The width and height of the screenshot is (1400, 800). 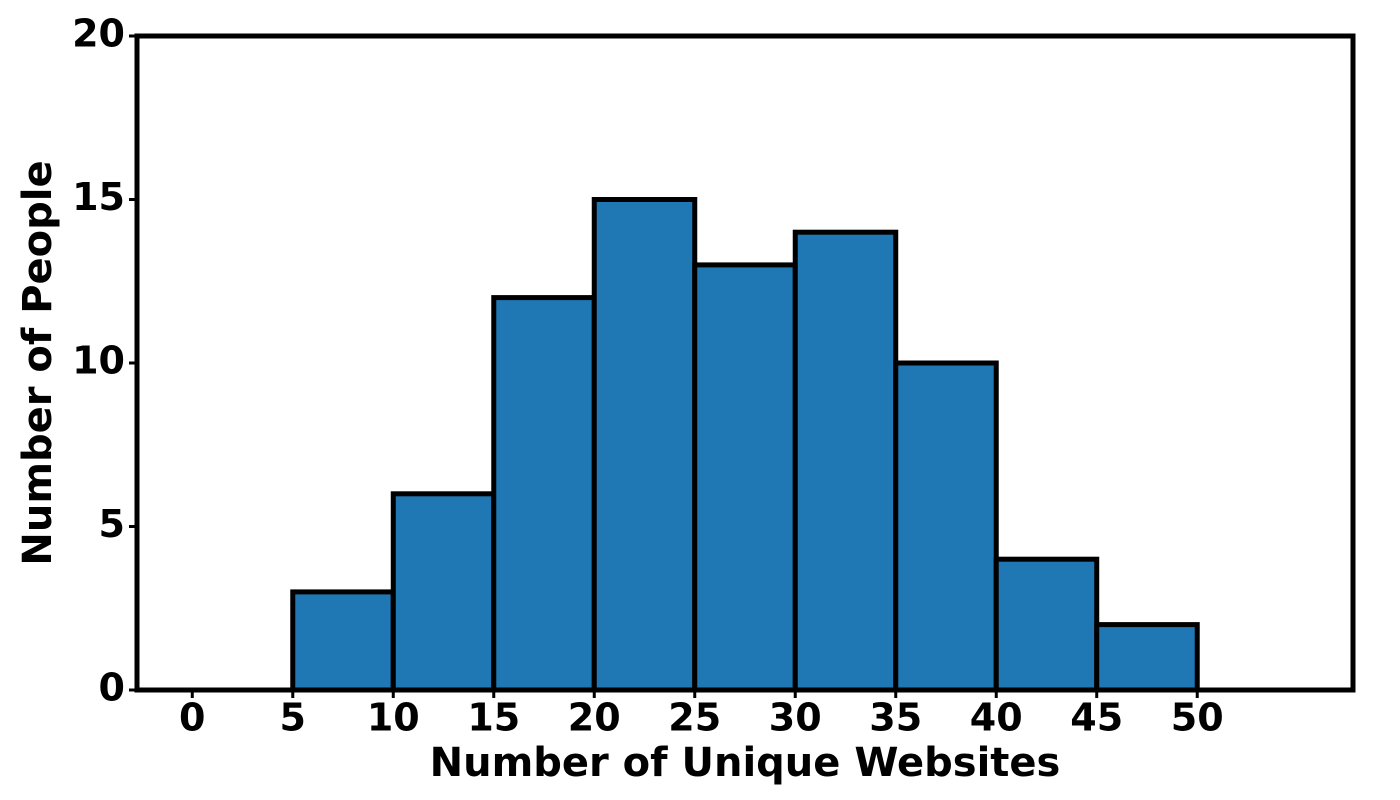 What do you see at coordinates (996, 718) in the screenshot?
I see `x-tick-label: 40` at bounding box center [996, 718].